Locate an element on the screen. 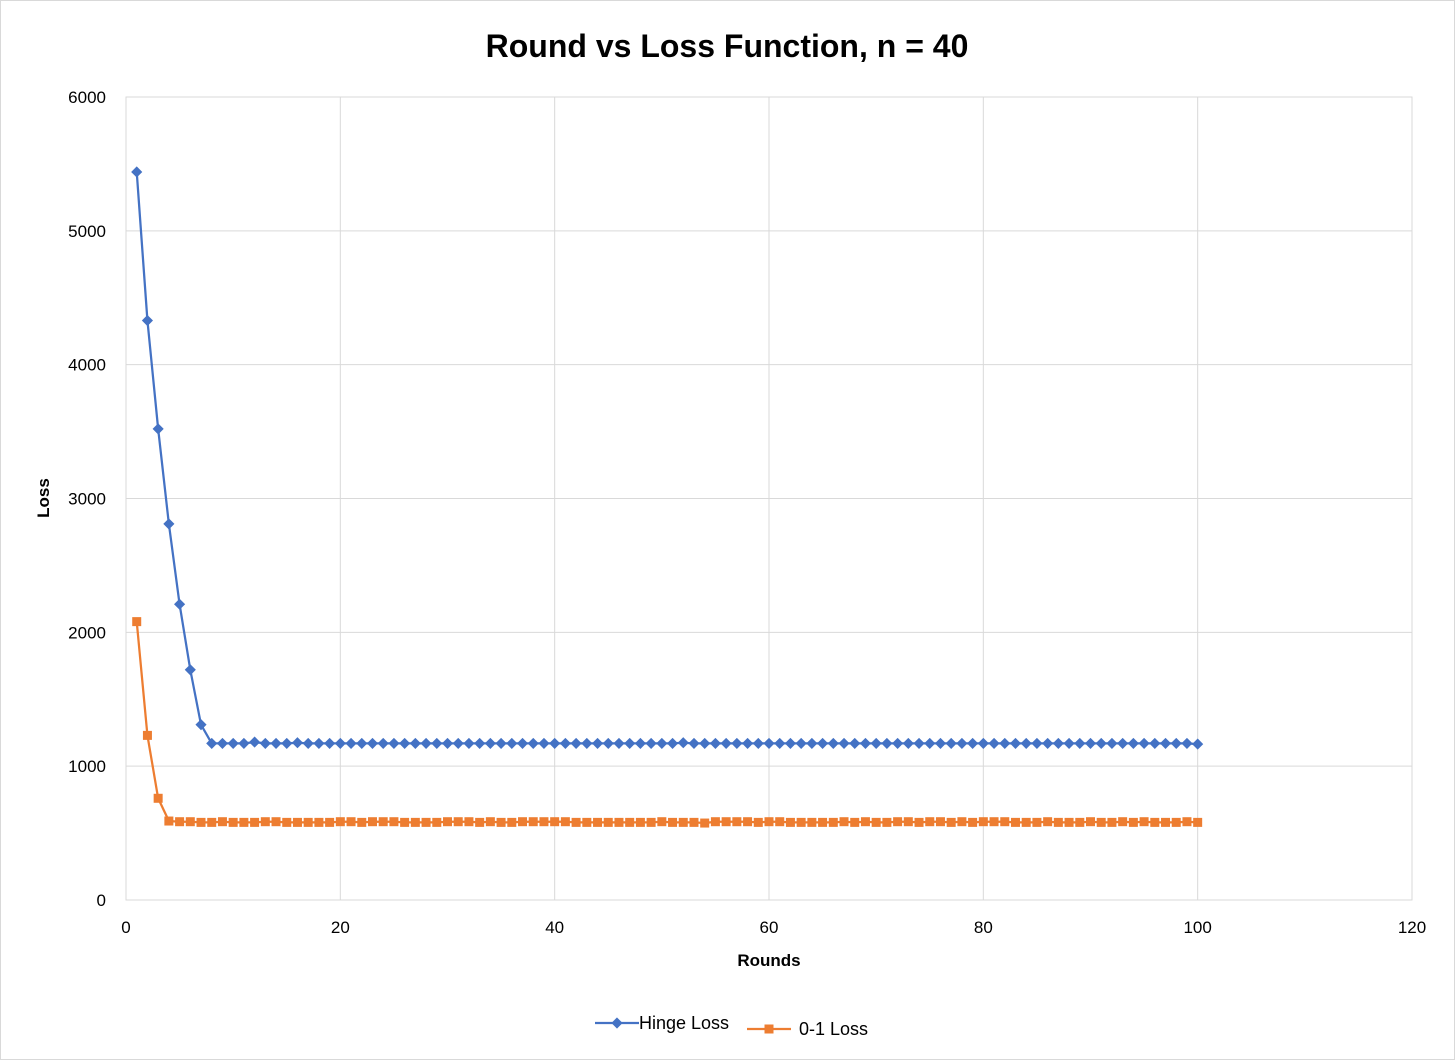 The width and height of the screenshot is (1455, 1064). y-tick-label: 2000 is located at coordinates (87, 632).